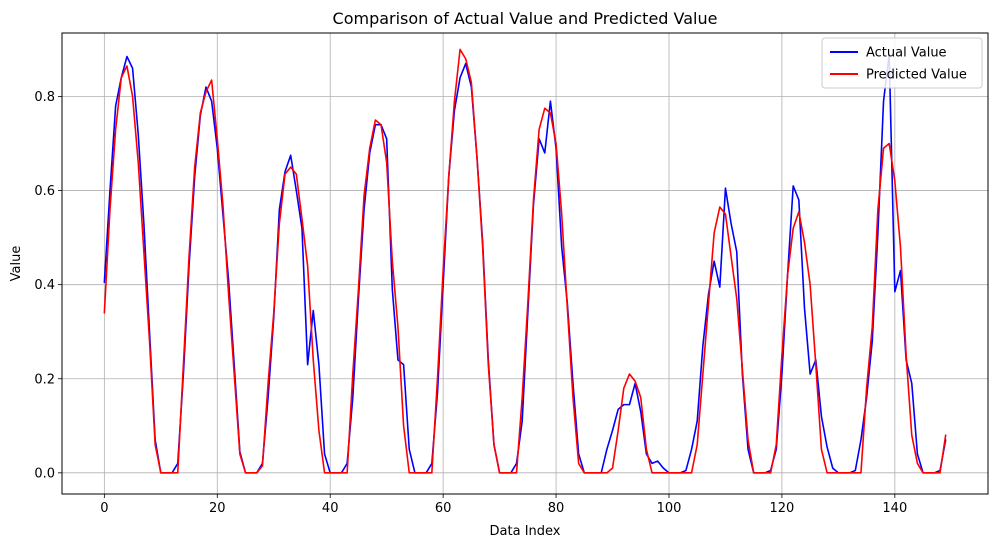 The height and width of the screenshot is (547, 1001). I want to click on legend-label-actual: Actual Value, so click(906, 53).